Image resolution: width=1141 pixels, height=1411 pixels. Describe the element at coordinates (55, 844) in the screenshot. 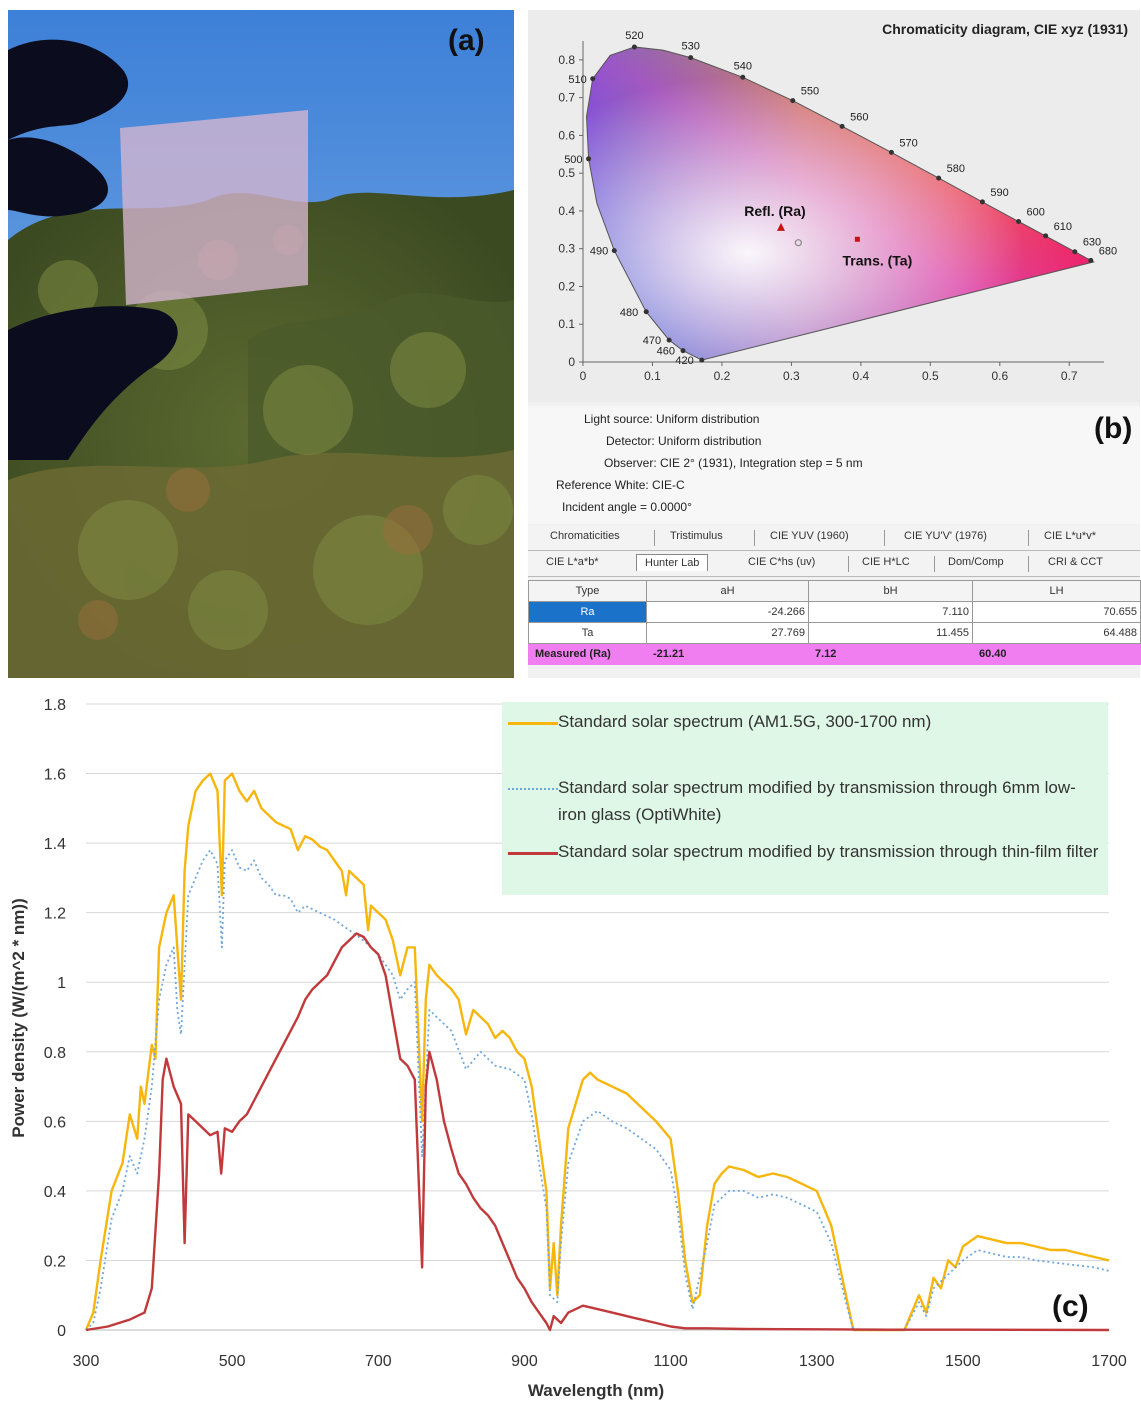

I see `y-tick-label: 1.4` at that location.